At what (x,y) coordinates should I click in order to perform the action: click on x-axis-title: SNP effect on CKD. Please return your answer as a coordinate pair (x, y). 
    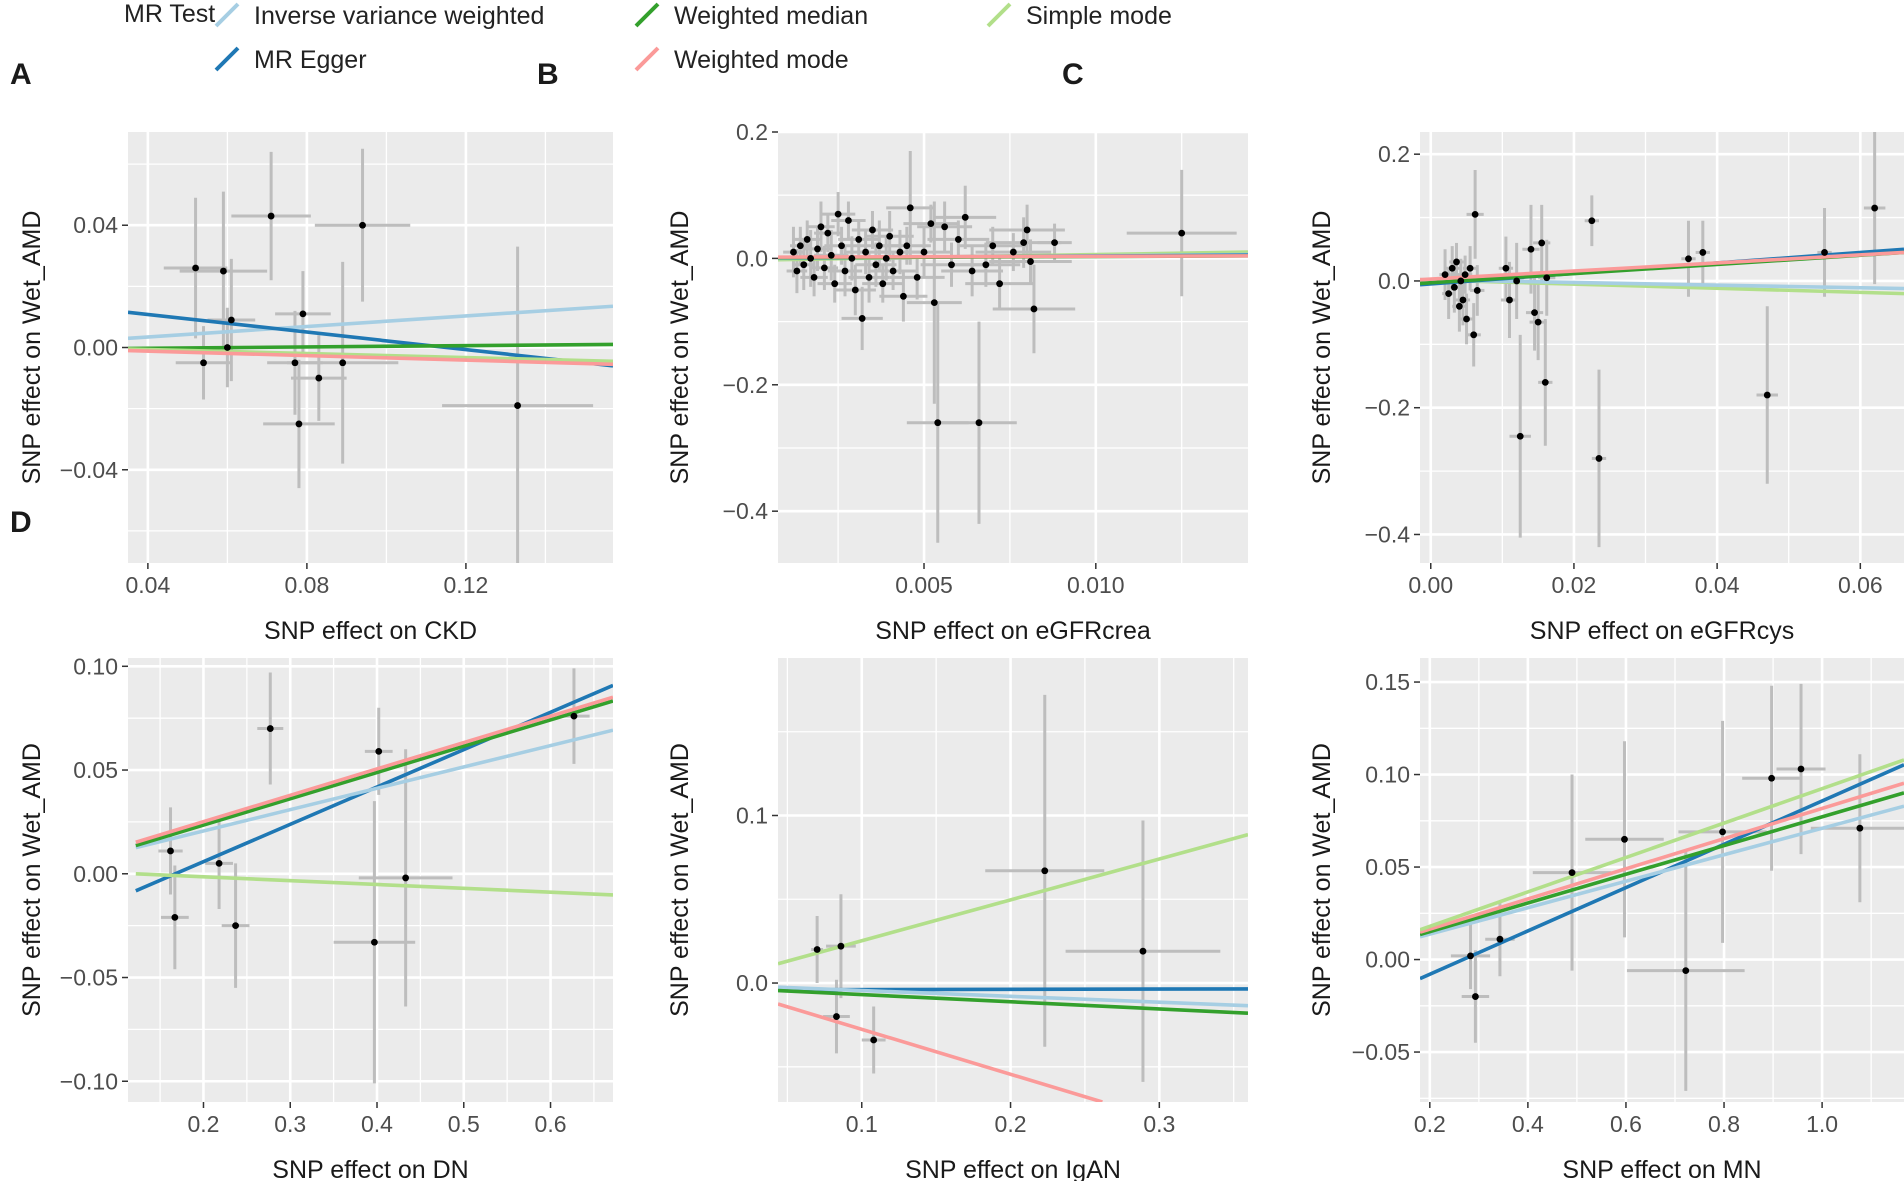
    Looking at the image, I should click on (370, 631).